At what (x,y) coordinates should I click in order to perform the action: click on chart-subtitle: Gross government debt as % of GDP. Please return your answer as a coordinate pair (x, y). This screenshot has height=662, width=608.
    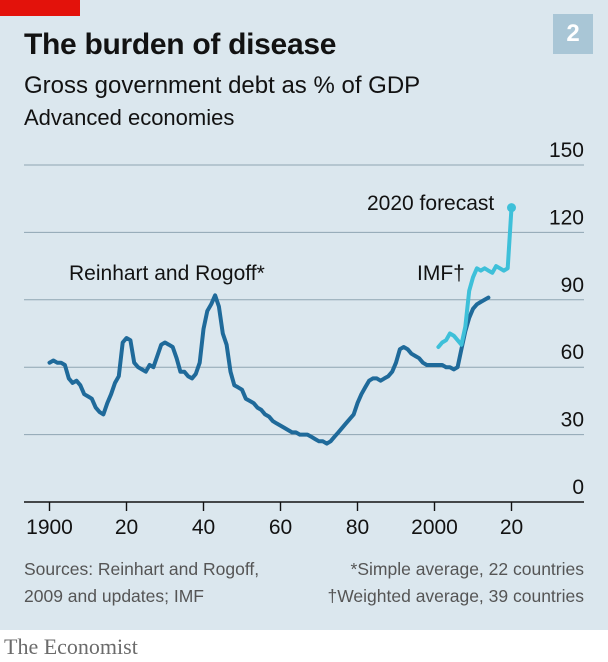
    Looking at the image, I should click on (222, 85).